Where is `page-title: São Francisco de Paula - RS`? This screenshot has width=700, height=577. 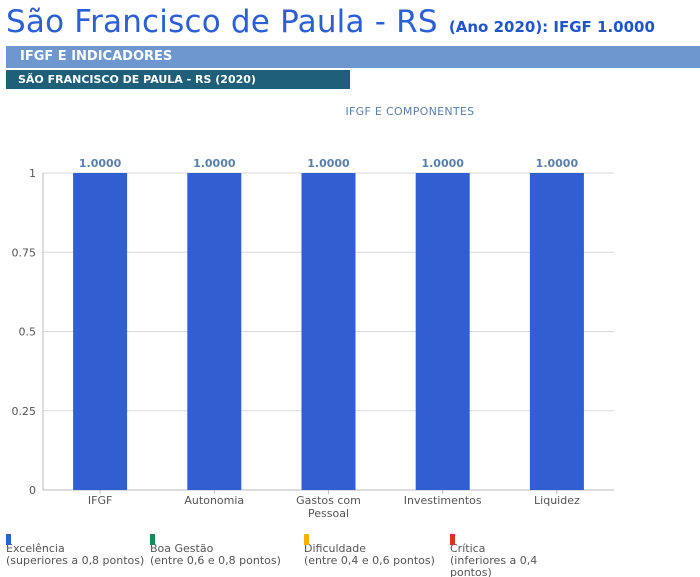
page-title: São Francisco de Paula - RS is located at coordinates (222, 22).